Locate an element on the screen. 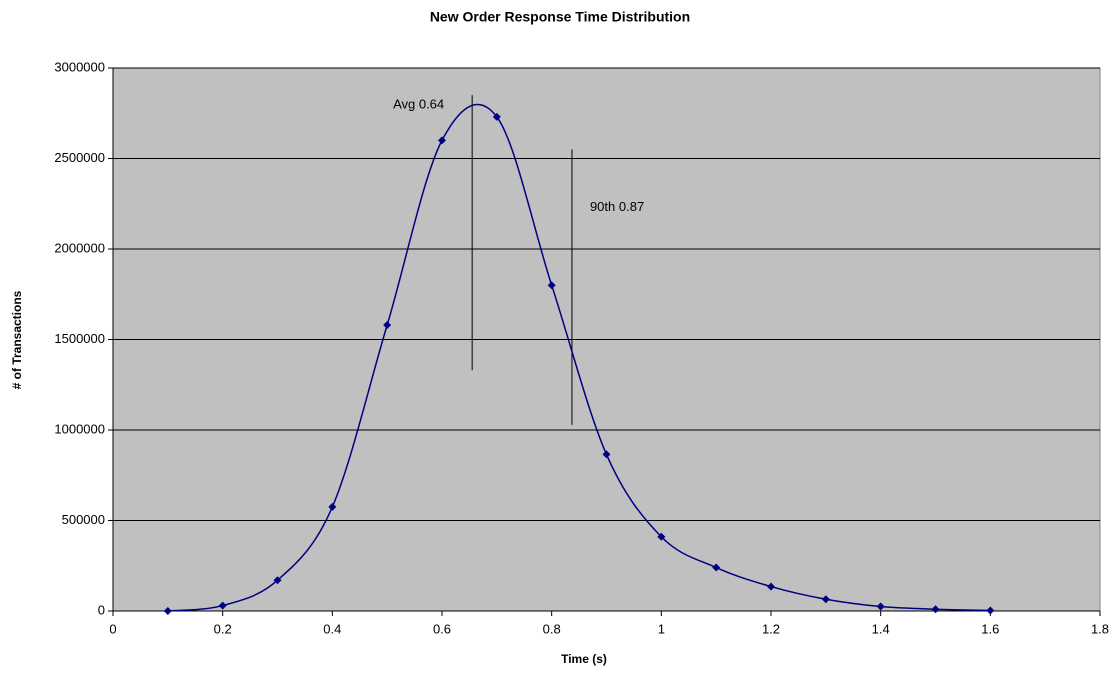 The height and width of the screenshot is (673, 1117). annotation-text: Avg 0.64 is located at coordinates (418, 104).